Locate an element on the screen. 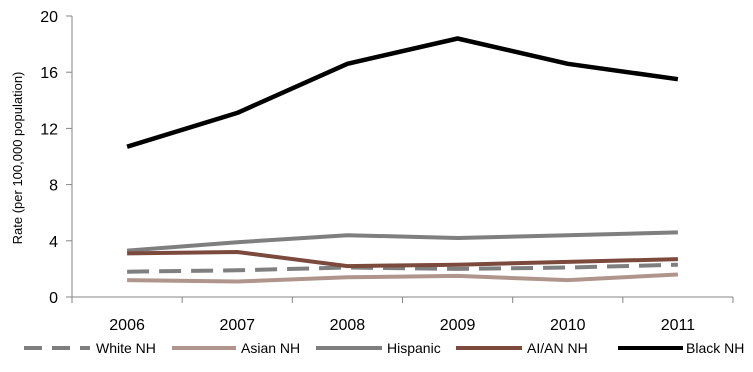 This screenshot has height=372, width=753. y-tick-label: 0 is located at coordinates (53, 298).